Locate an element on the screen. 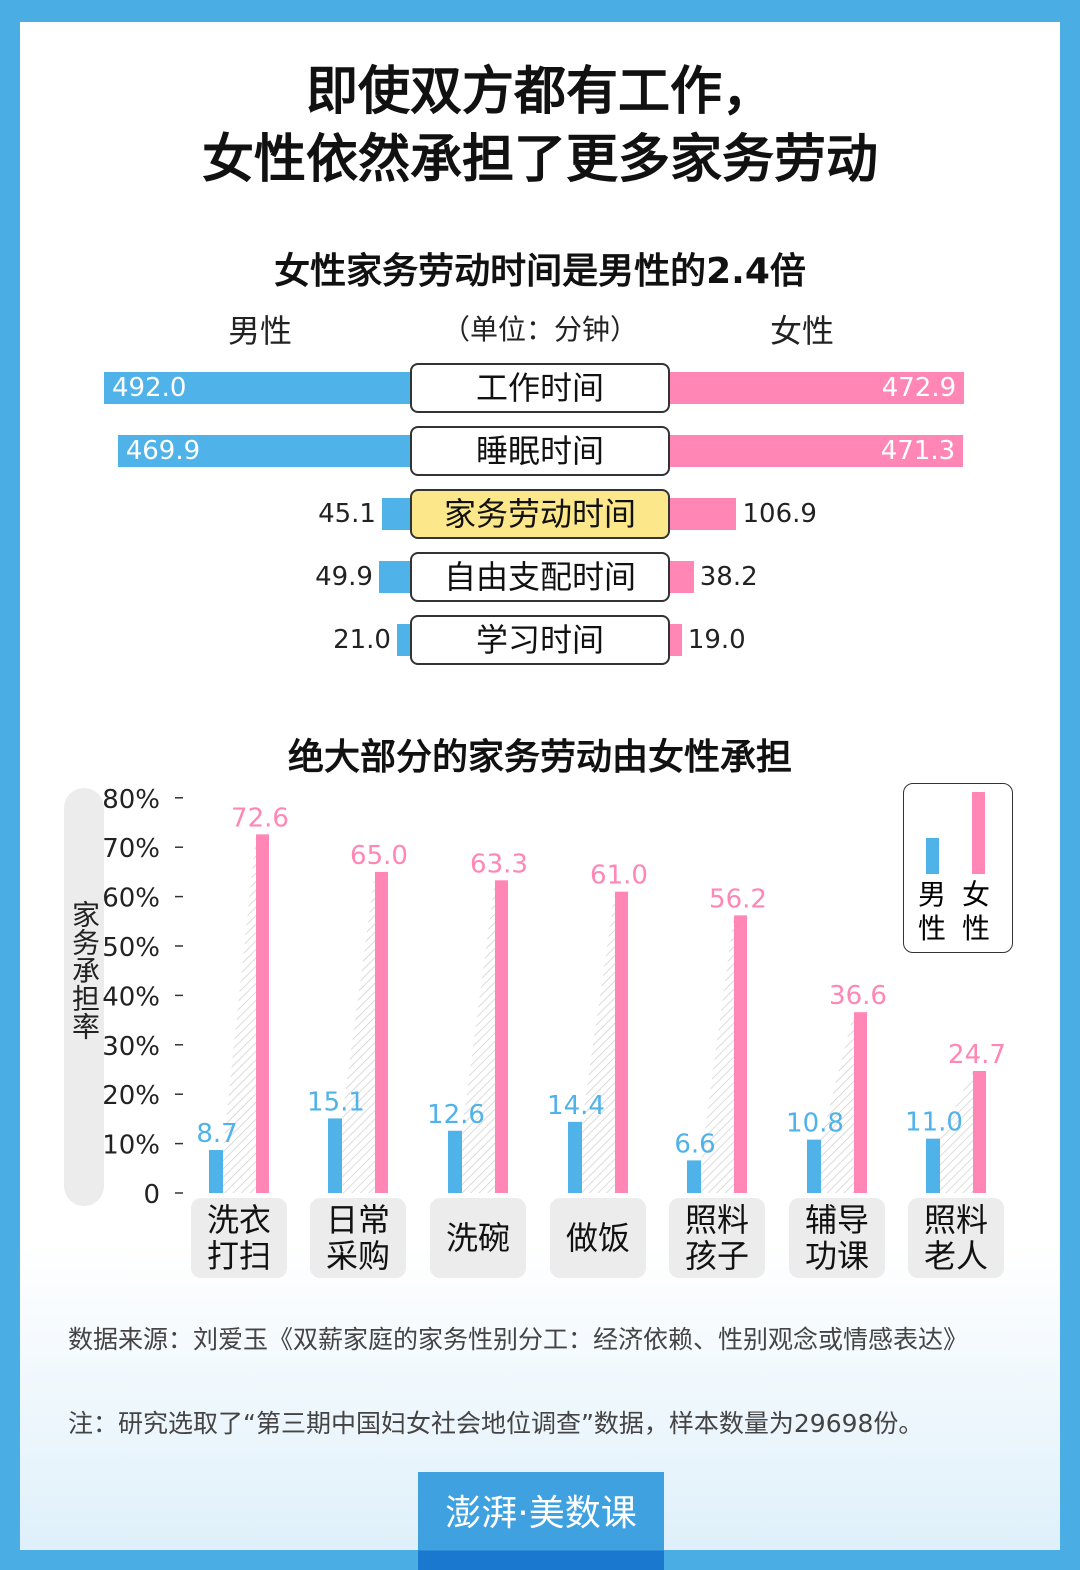 This screenshot has width=1080, height=1570. category-label: 日常 采购 is located at coordinates (358, 1238).